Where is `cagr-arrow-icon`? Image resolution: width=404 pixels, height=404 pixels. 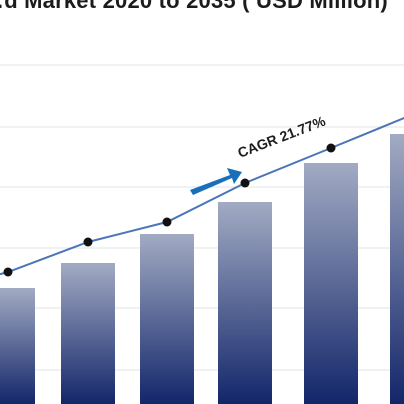
cagr-arrow-icon is located at coordinates (216, 181).